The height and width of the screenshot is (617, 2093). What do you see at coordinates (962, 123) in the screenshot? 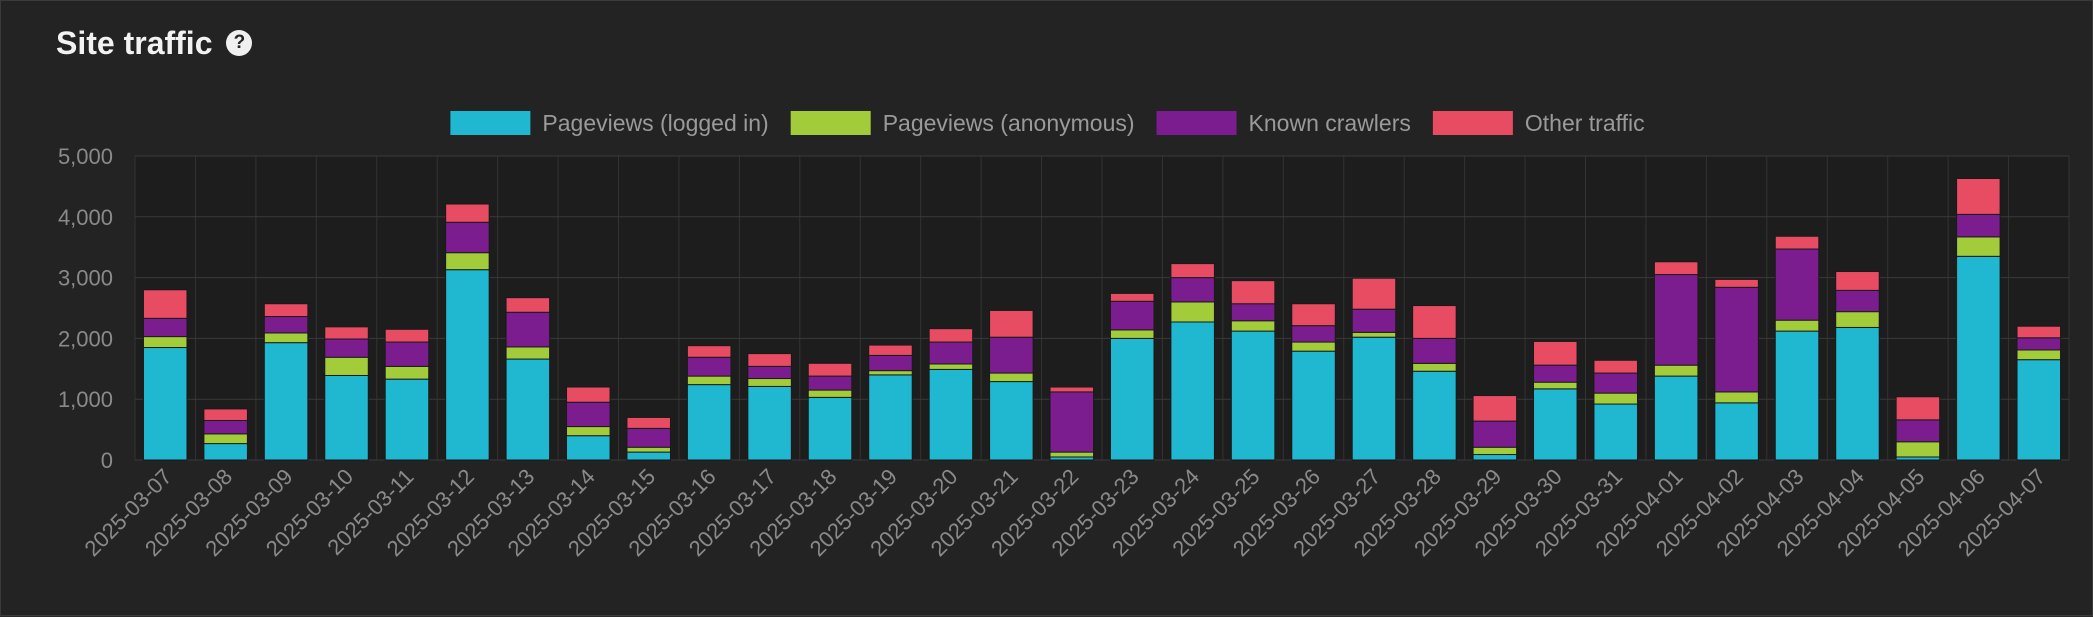
I see `legend-item: Pageviews (anonymous)` at bounding box center [962, 123].